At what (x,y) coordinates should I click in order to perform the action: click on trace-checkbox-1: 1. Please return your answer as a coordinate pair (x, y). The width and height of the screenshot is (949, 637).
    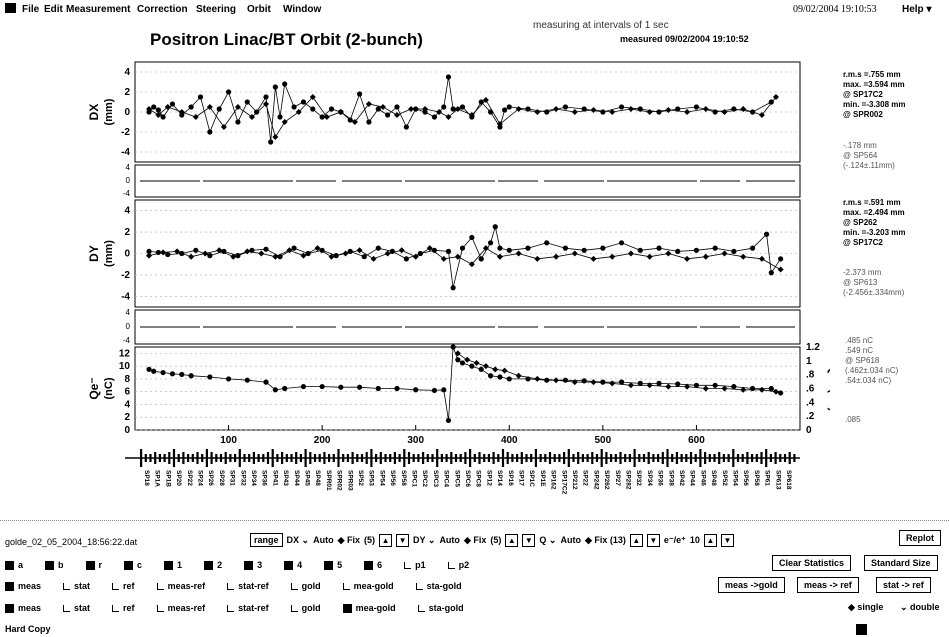
    Looking at the image, I should click on (173, 565).